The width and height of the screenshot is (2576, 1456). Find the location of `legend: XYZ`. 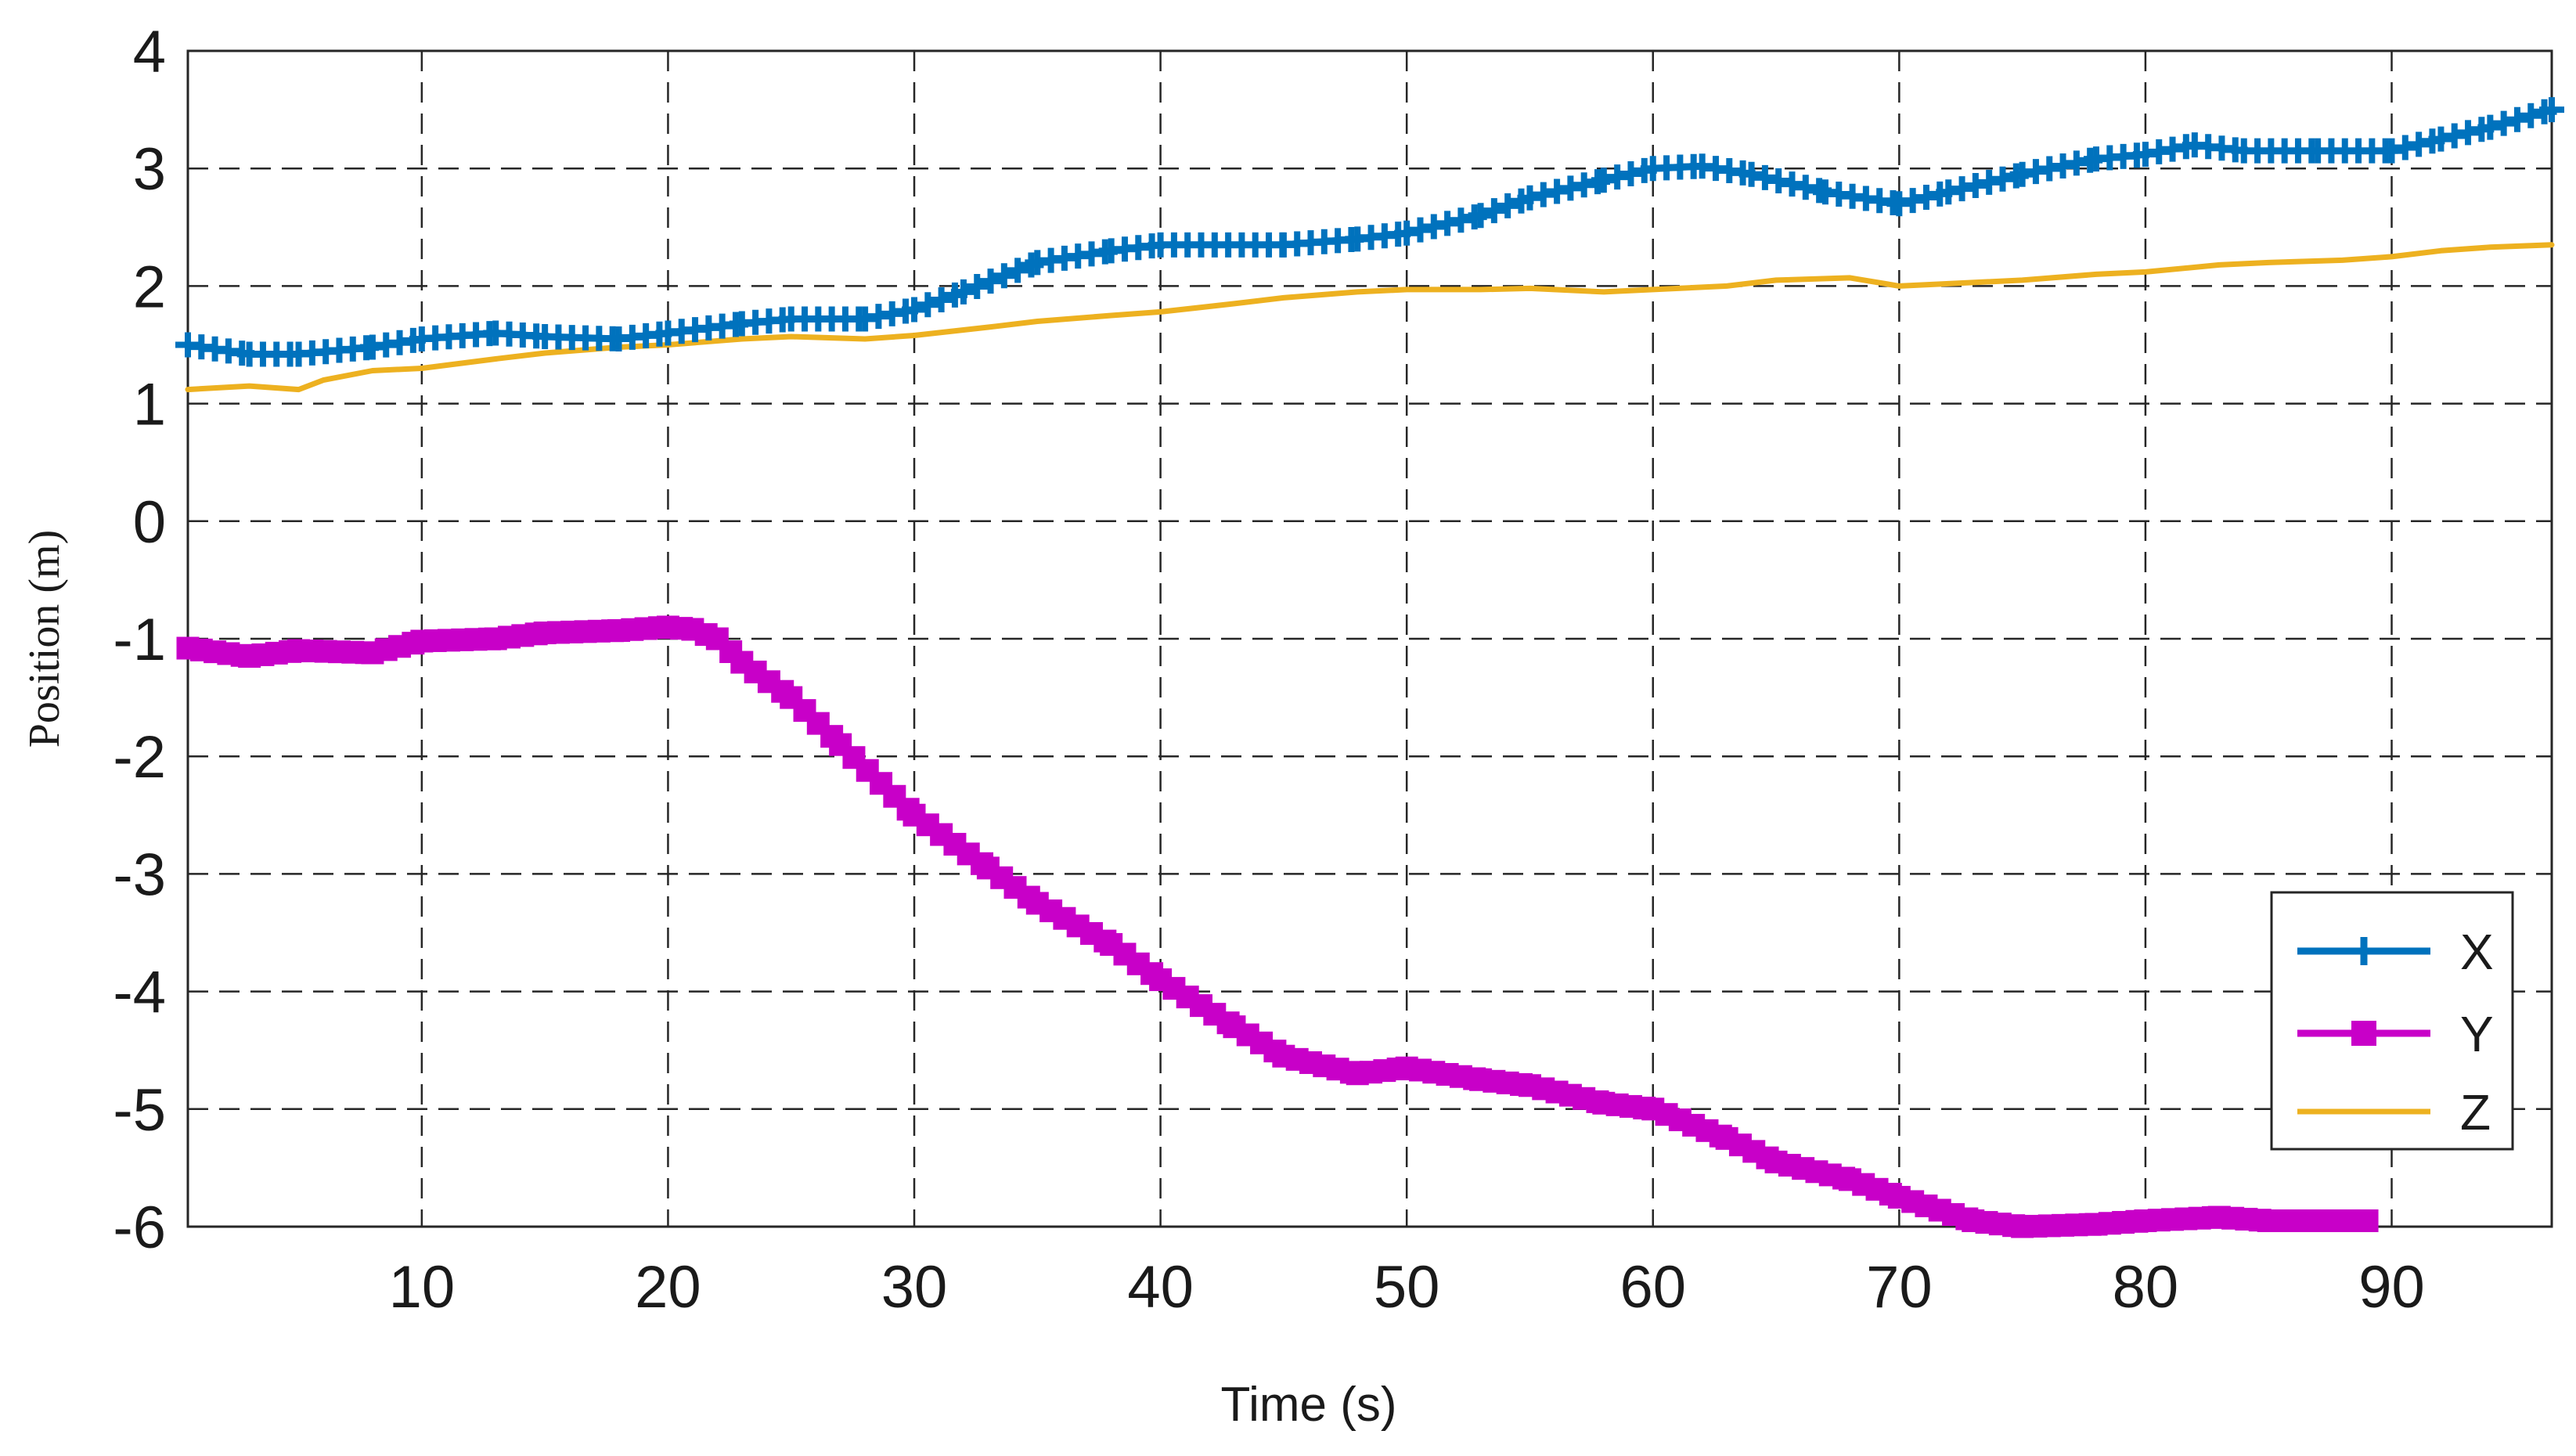

legend: XYZ is located at coordinates (2392, 1021).